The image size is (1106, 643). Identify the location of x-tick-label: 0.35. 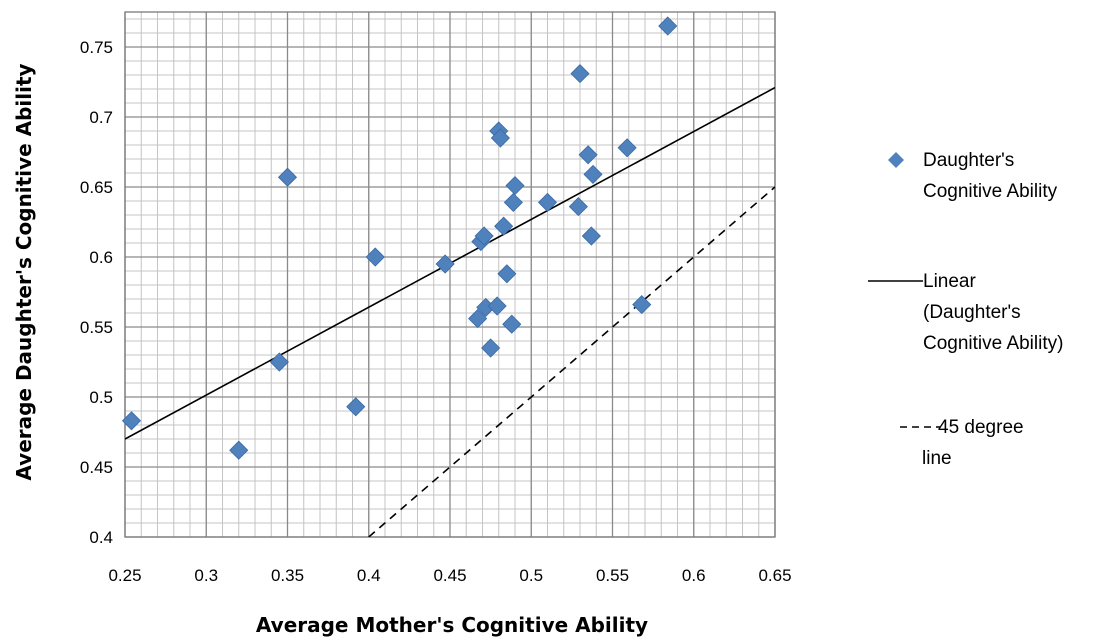
(287, 575).